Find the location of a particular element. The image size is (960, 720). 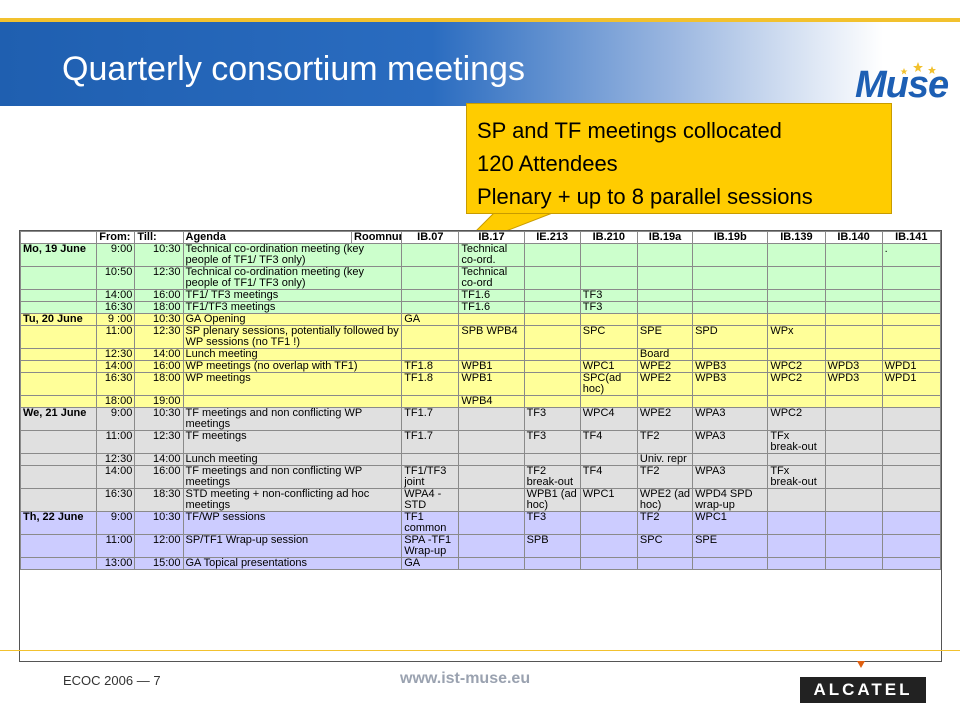

header-cell: IB.07 is located at coordinates (430, 237).